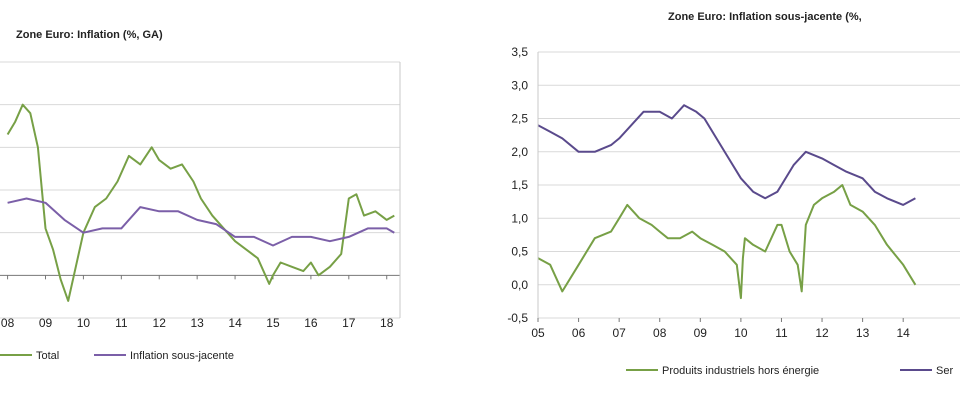 The height and width of the screenshot is (400, 960). I want to click on y-tick-label: 0,5, so click(519, 252).